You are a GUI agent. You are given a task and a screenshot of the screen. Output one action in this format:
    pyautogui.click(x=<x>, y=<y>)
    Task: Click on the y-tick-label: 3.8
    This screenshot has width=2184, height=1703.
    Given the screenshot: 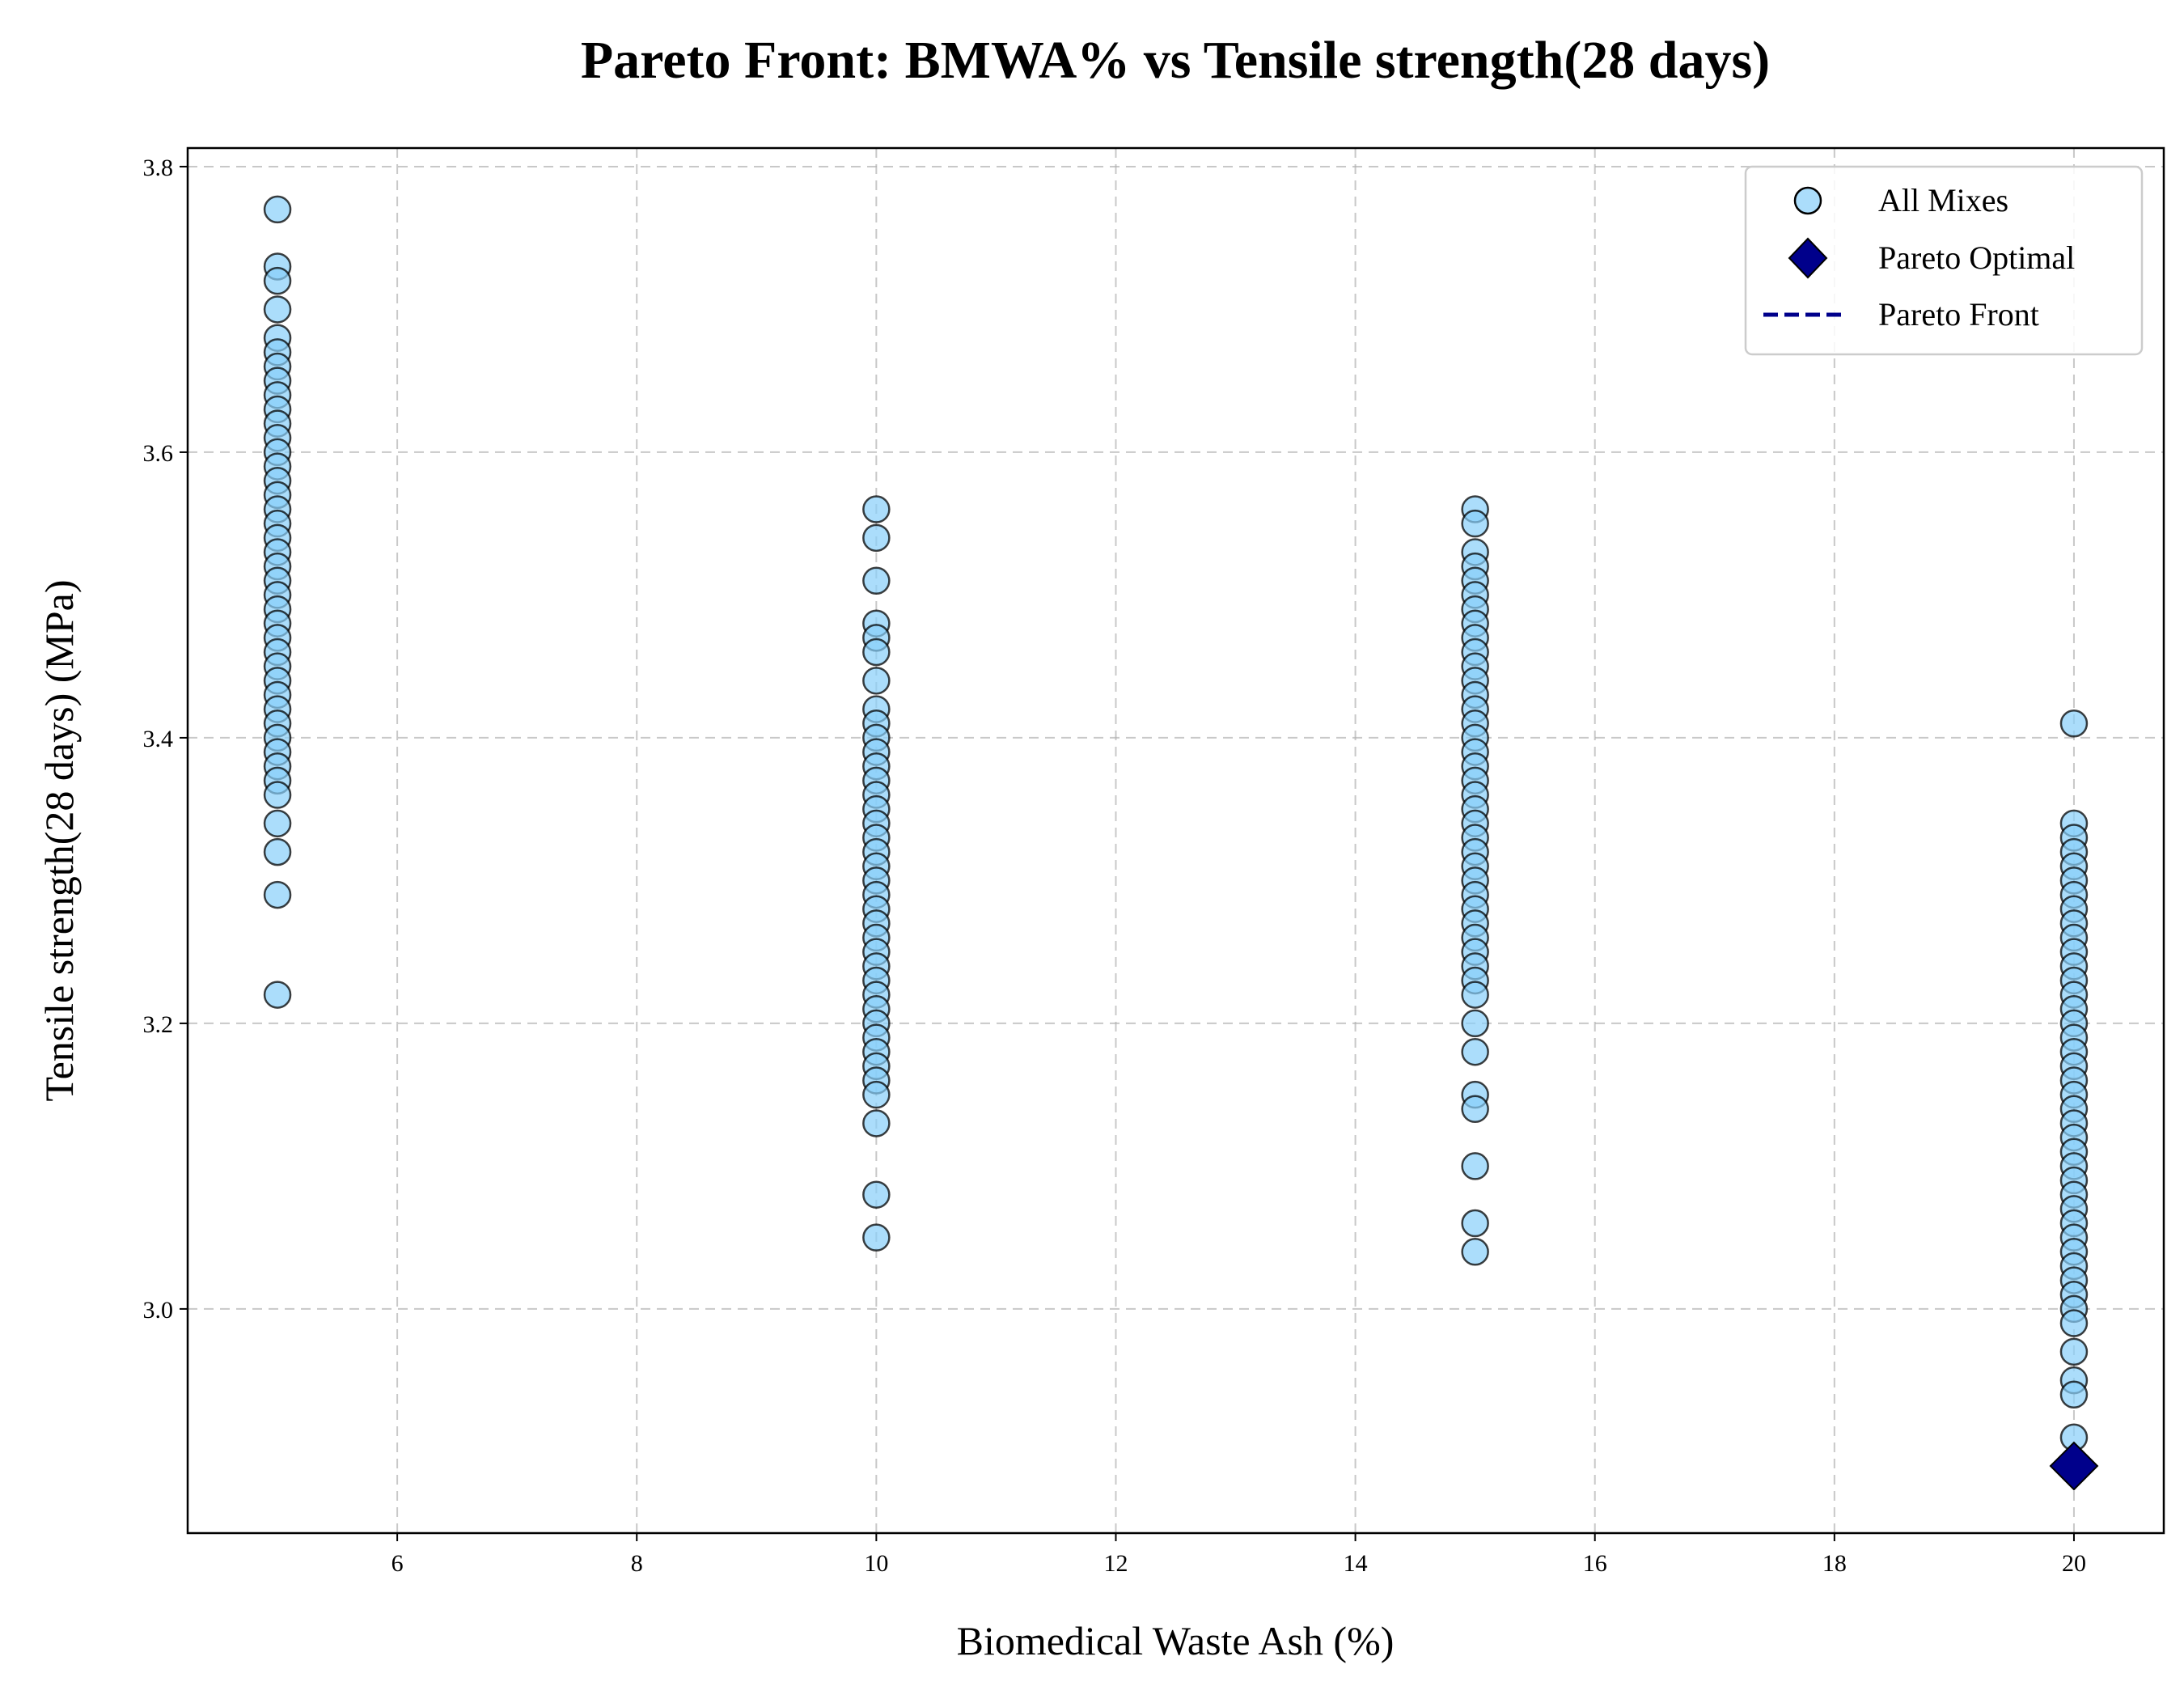 What is the action you would take?
    pyautogui.click(x=159, y=168)
    